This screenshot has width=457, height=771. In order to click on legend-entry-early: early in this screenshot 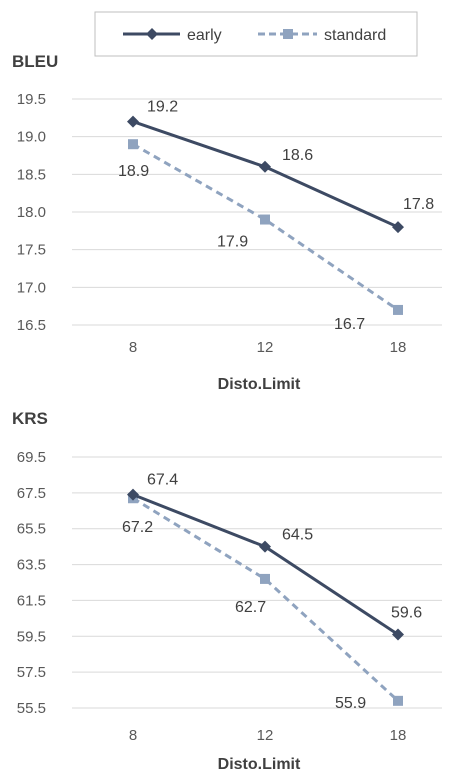, I will do `click(172, 35)`.